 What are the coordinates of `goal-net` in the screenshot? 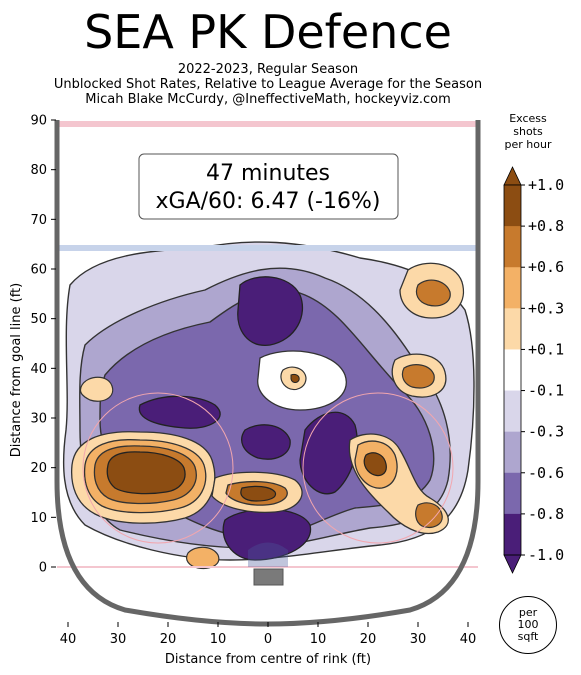 It's located at (268, 577).